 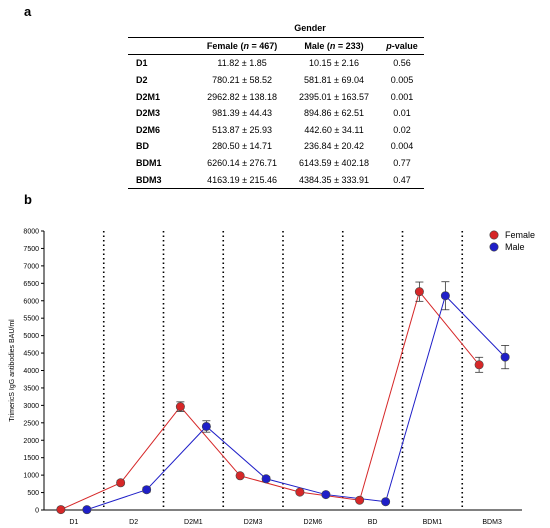 What do you see at coordinates (401, 180) in the screenshot?
I see `cell-p: 0.47` at bounding box center [401, 180].